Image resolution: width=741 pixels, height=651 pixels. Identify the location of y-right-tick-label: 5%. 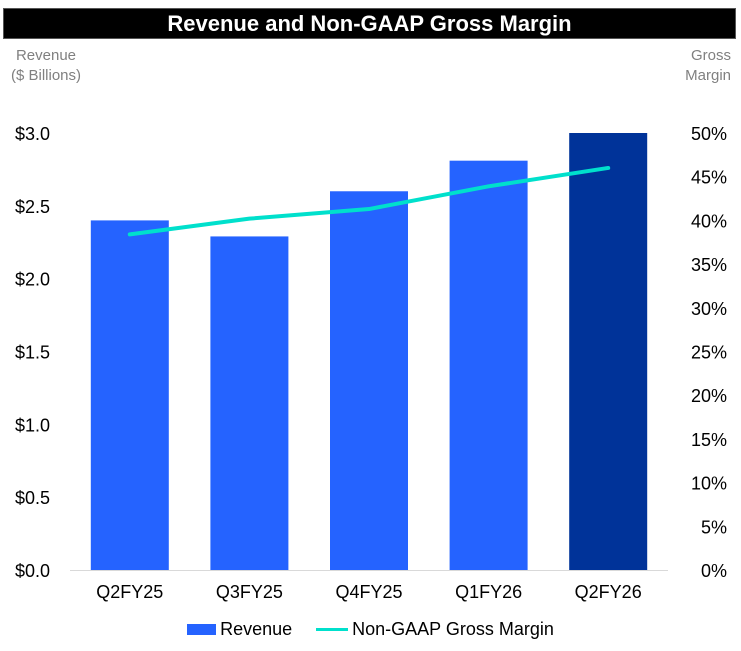
(714, 527).